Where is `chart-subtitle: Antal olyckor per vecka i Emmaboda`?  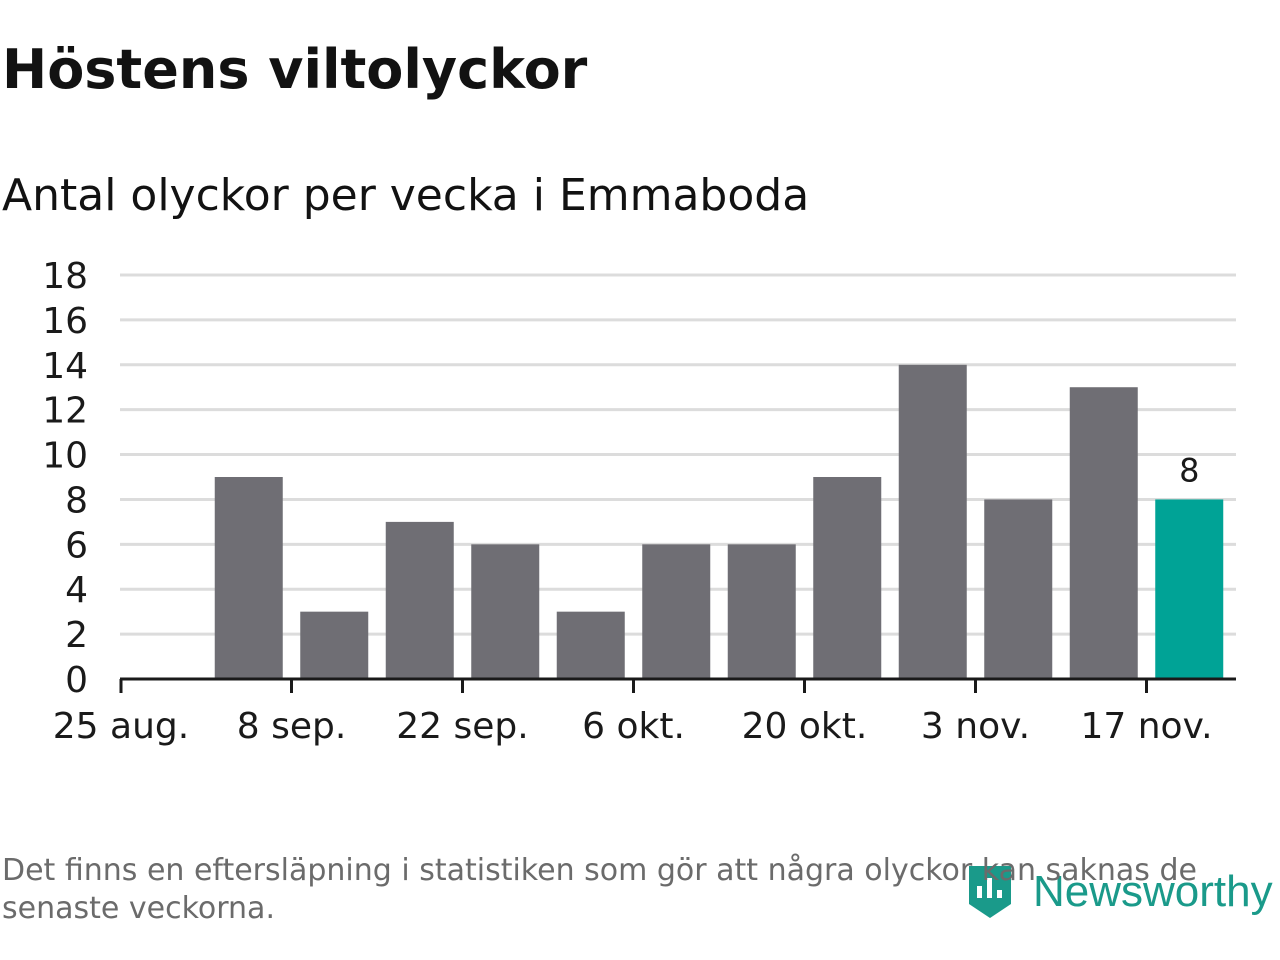 chart-subtitle: Antal olyckor per vecka i Emmaboda is located at coordinates (406, 195).